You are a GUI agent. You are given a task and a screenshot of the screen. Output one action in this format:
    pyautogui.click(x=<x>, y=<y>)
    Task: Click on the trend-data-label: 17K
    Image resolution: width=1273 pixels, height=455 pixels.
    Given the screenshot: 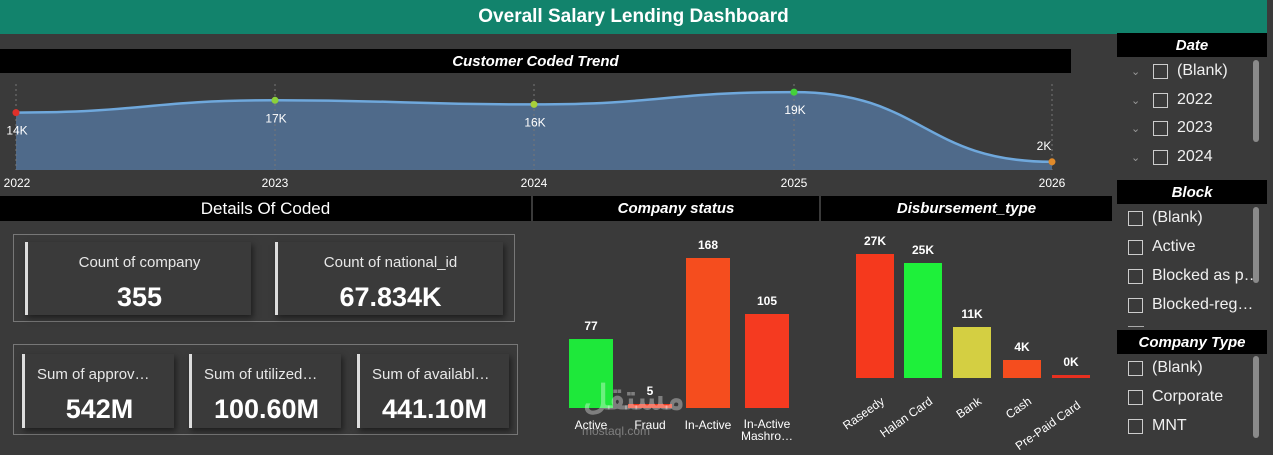 What is the action you would take?
    pyautogui.click(x=275, y=118)
    